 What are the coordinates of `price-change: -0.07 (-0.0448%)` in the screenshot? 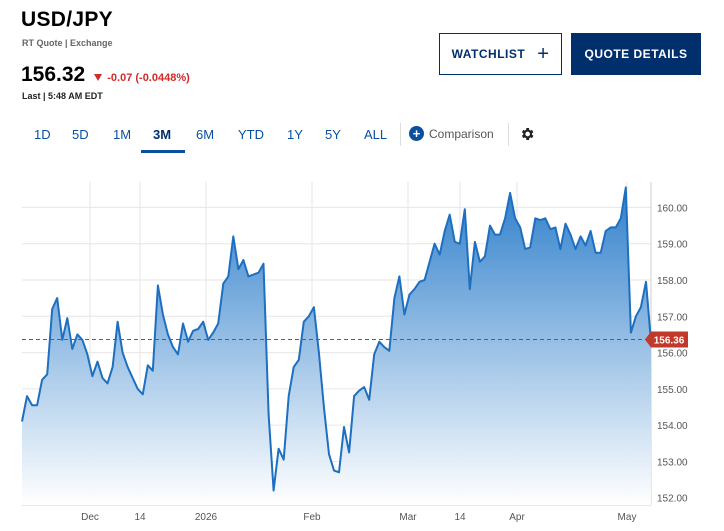 It's located at (142, 78).